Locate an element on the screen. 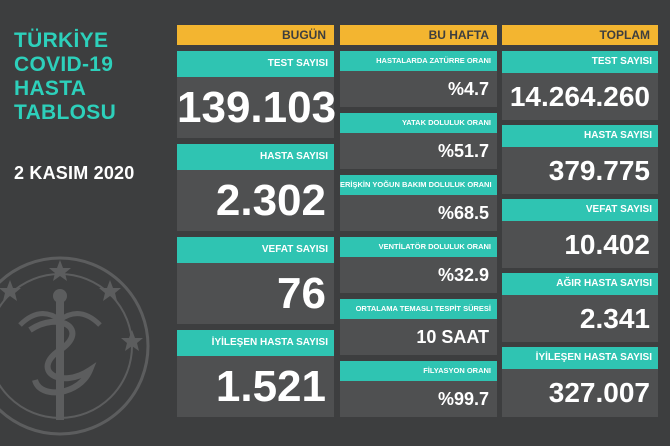 The image size is (670, 446). today-recovered-label: İYİLEŞEN HASTA SAYISI is located at coordinates (255, 343).